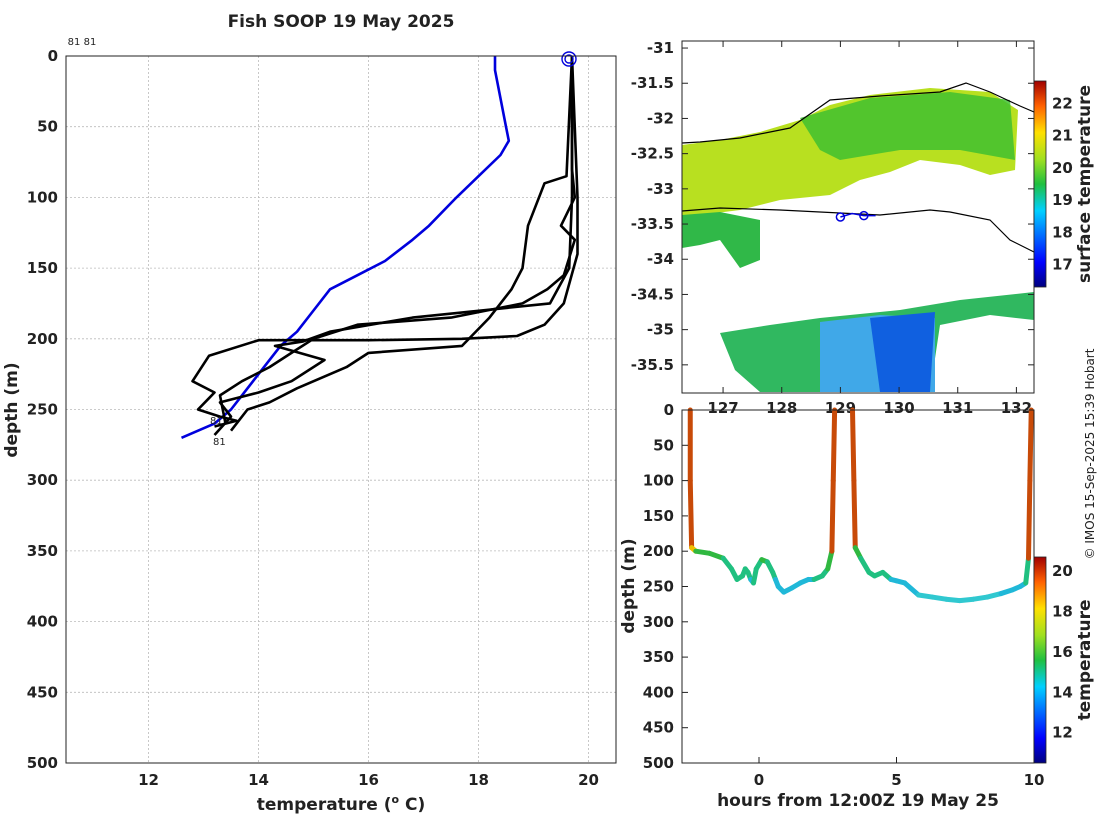  What do you see at coordinates (1062, 692) in the screenshot?
I see `colorbar-tick-label: 14` at bounding box center [1062, 692].